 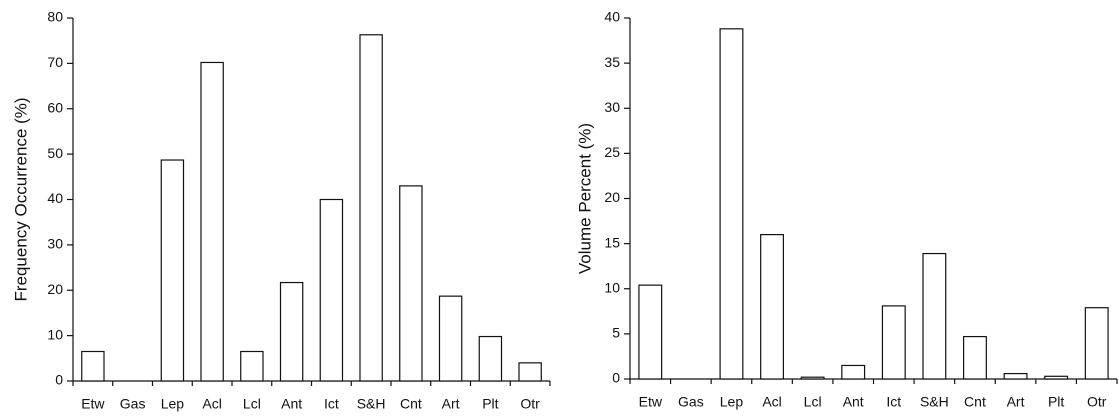 I want to click on y-tick-label: 35, so click(x=612, y=62).